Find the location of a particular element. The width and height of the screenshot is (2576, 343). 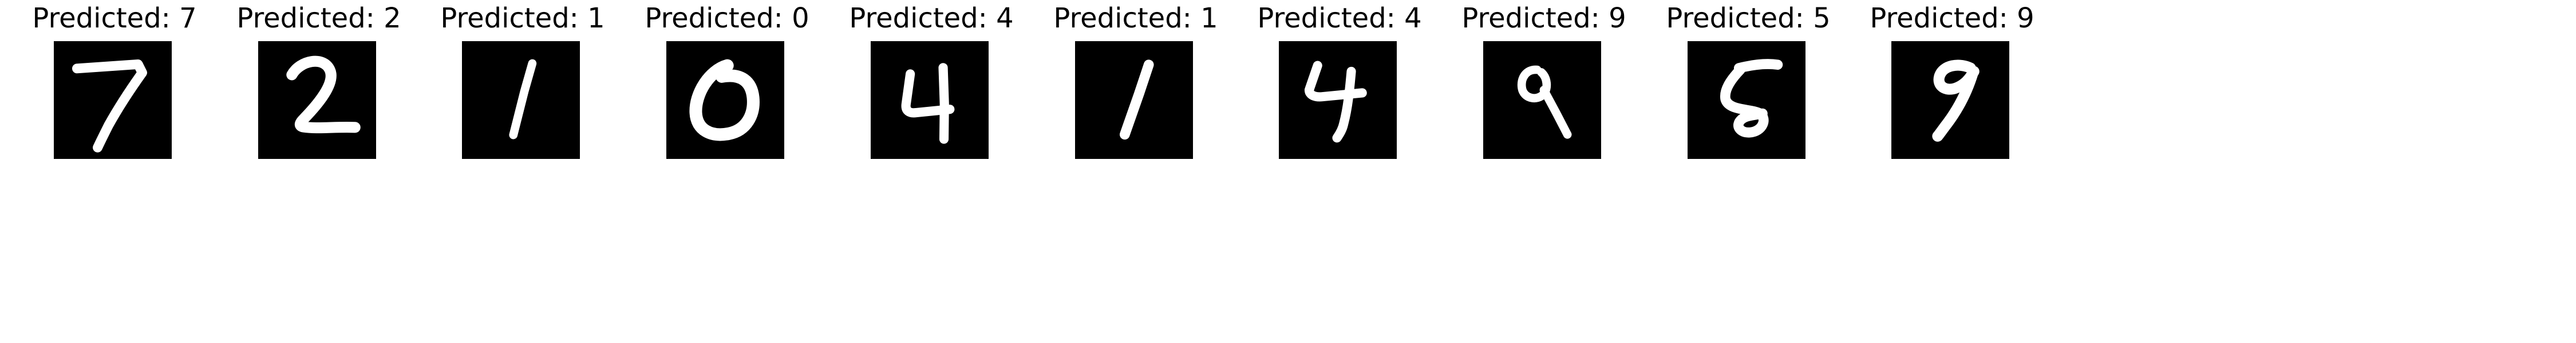

prediction-title: Predicted: 2 is located at coordinates (318, 18).